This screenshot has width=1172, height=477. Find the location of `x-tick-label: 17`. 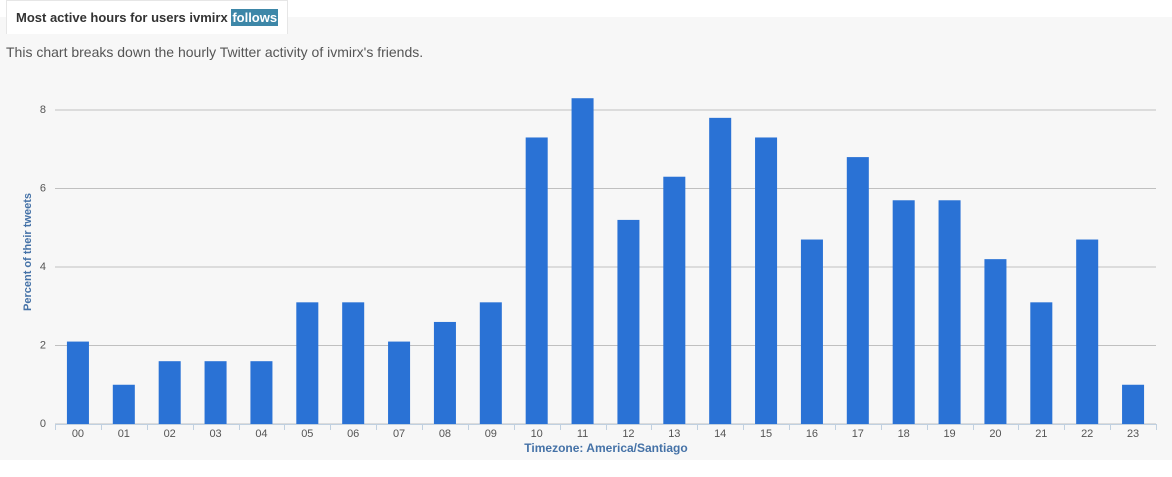

x-tick-label: 17 is located at coordinates (858, 434).